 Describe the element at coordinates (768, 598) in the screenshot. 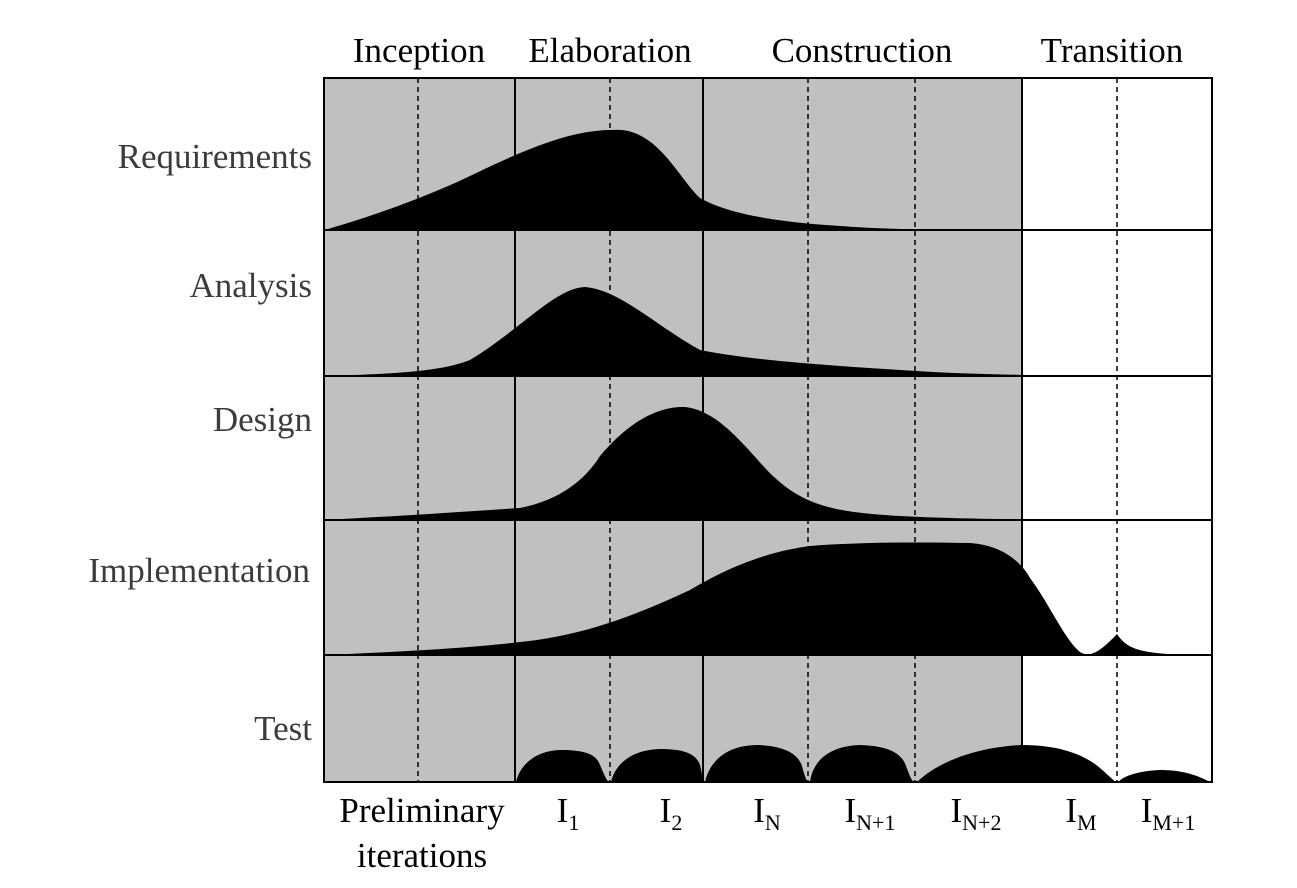

I see `implementation-workload` at that location.